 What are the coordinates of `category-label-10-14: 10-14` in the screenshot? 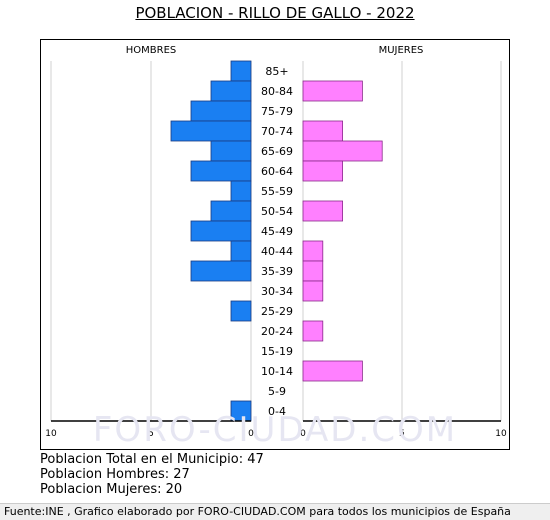 It's located at (277, 371).